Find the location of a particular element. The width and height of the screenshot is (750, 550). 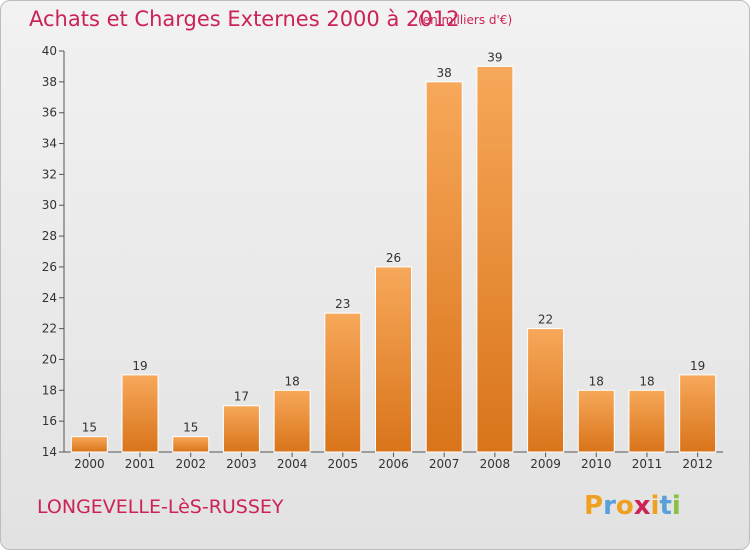

proxiti-logo: Proxiti is located at coordinates (632, 506).